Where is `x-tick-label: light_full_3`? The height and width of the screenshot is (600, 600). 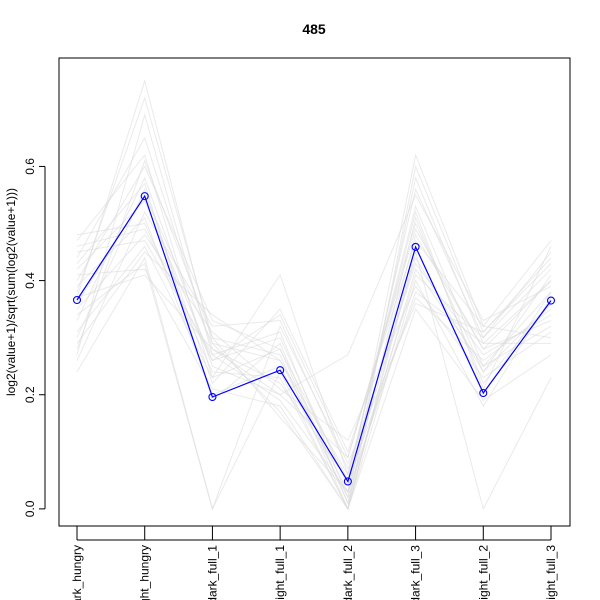 x-tick-label: light_full_3 is located at coordinates (551, 572).